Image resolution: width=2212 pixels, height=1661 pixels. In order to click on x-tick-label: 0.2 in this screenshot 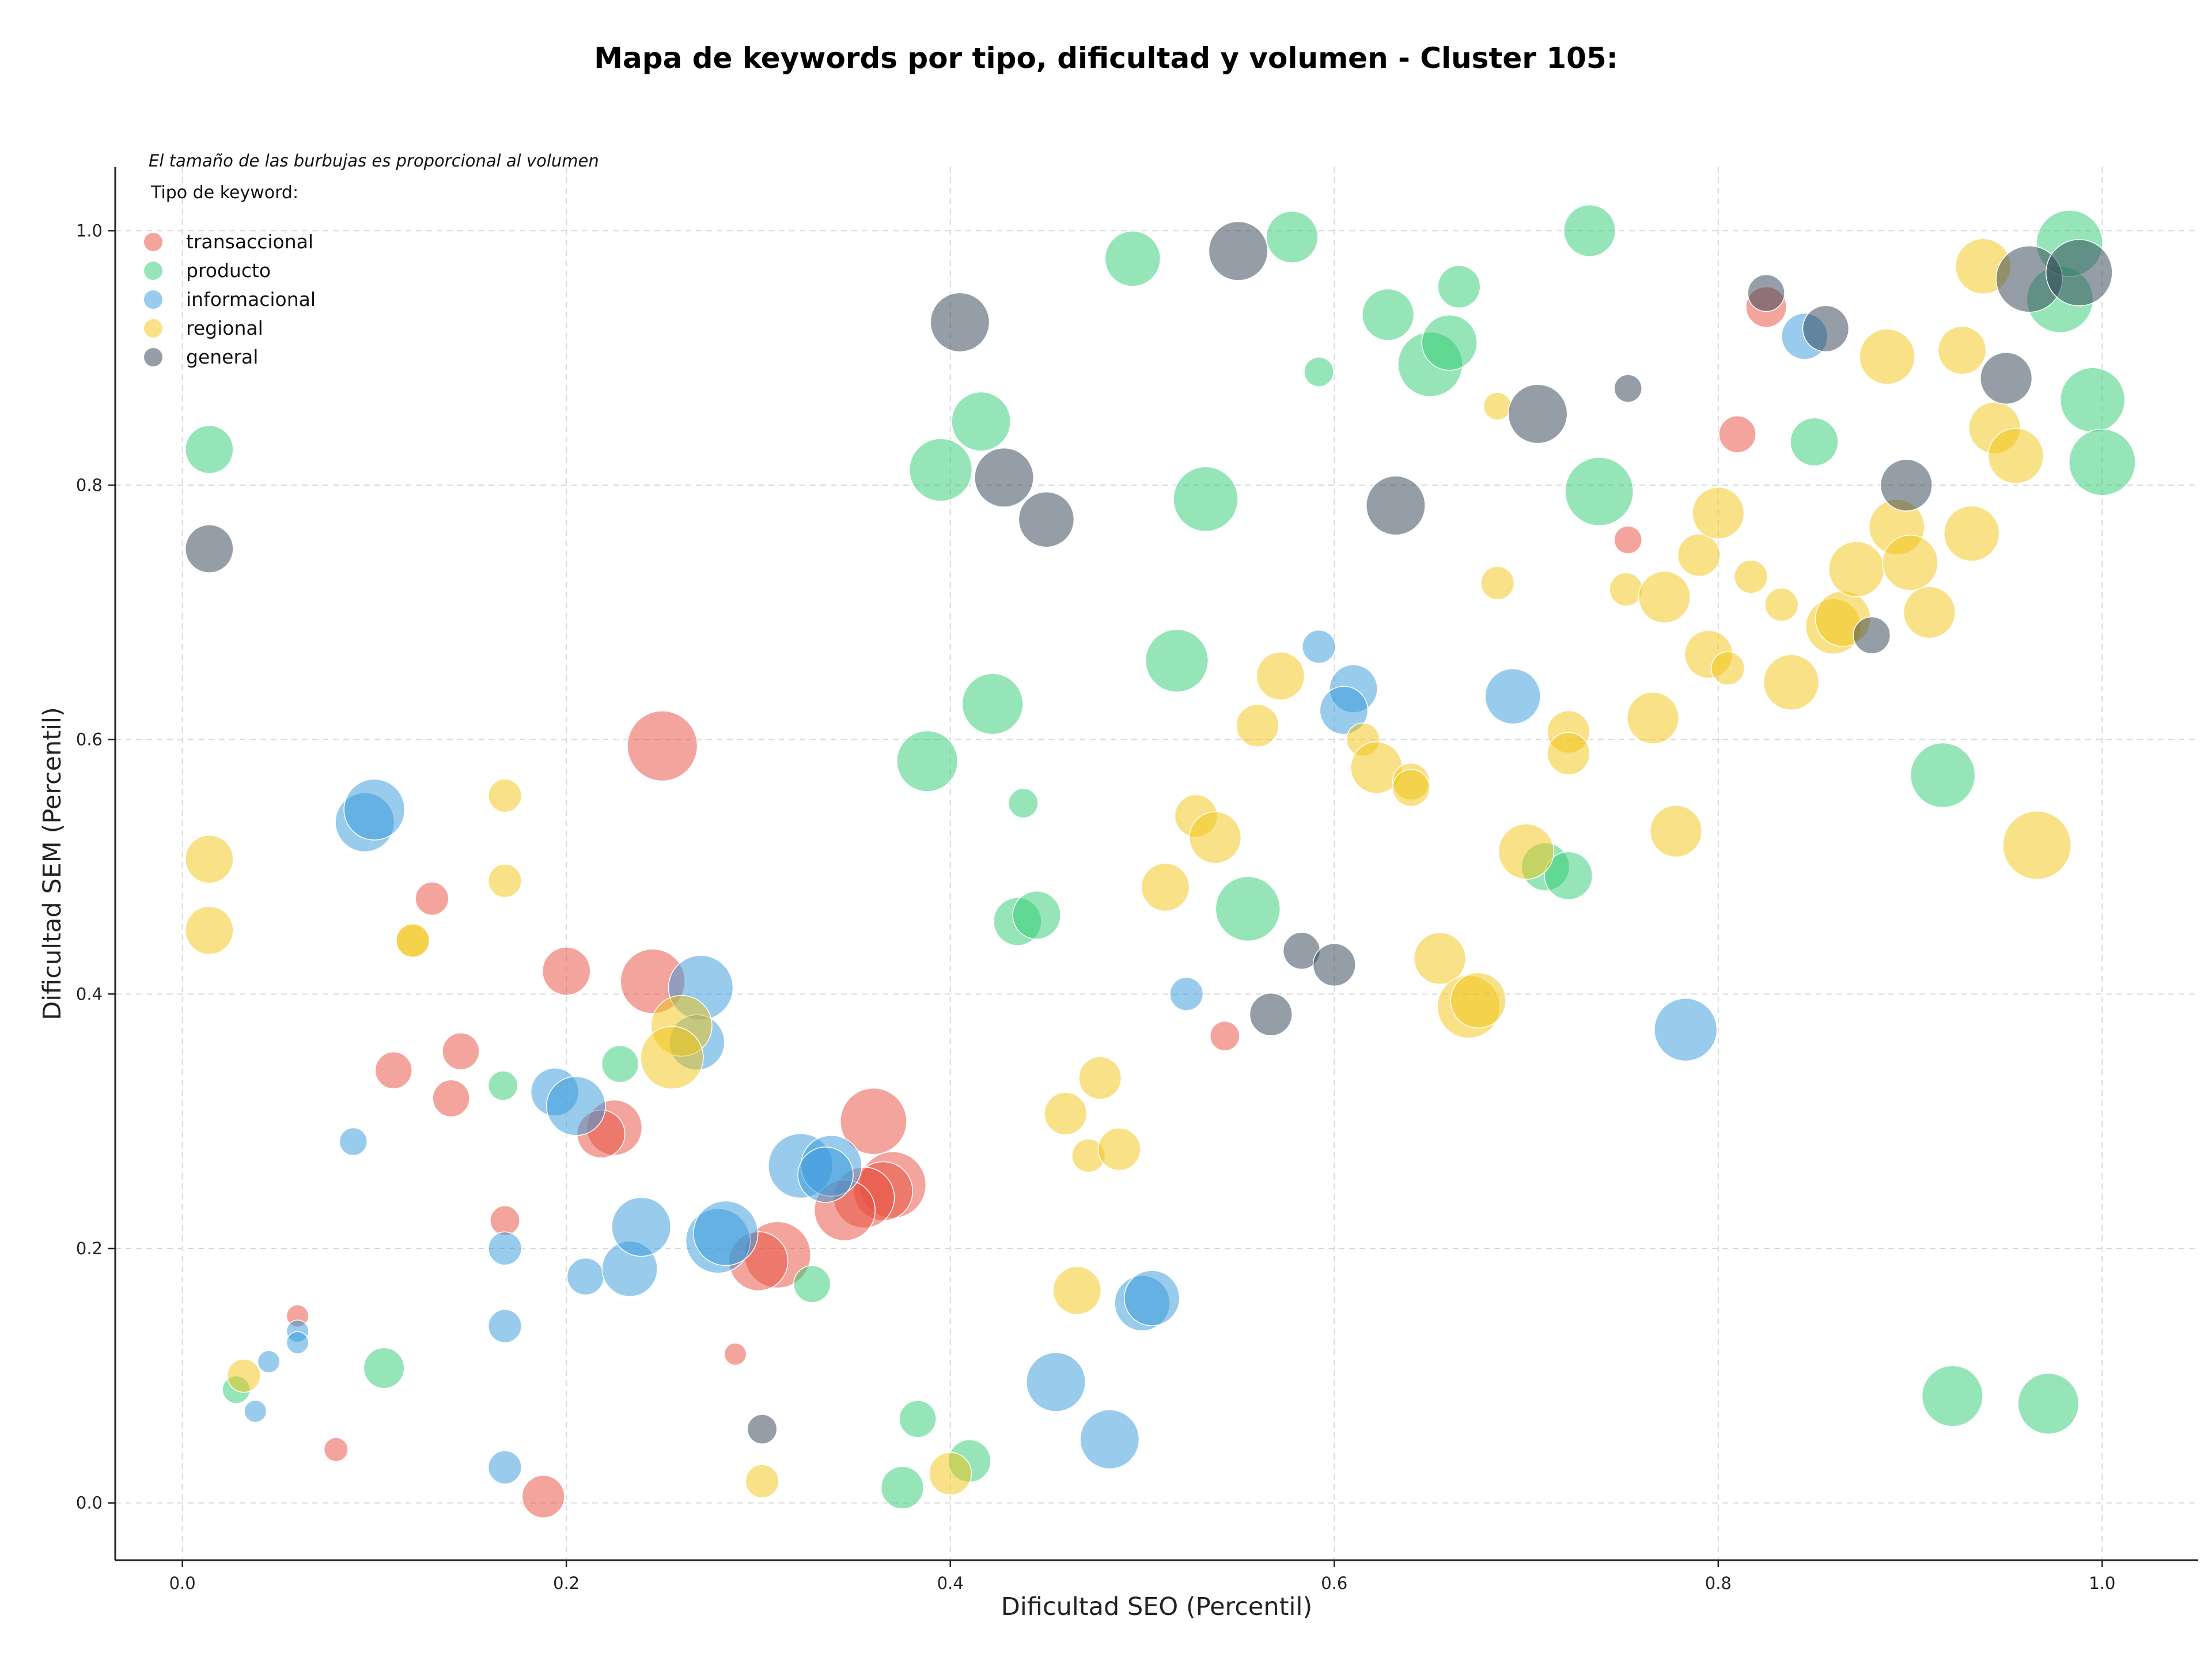, I will do `click(566, 1583)`.